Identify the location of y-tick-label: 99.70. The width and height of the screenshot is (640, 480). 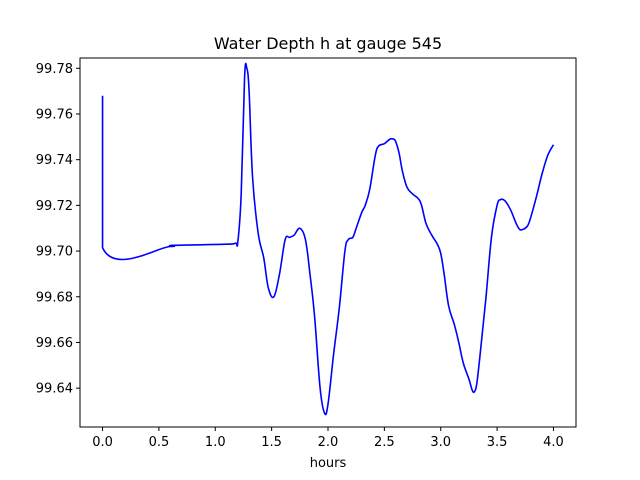
(54, 252).